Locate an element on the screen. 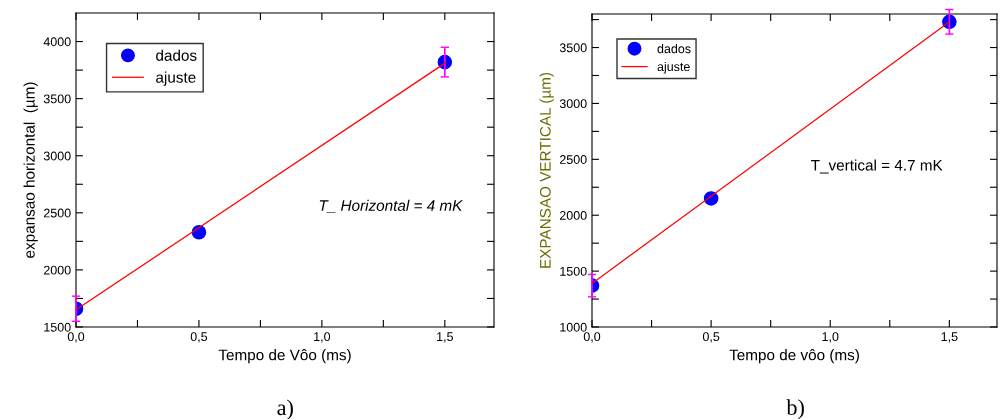  text: b) is located at coordinates (795, 409).